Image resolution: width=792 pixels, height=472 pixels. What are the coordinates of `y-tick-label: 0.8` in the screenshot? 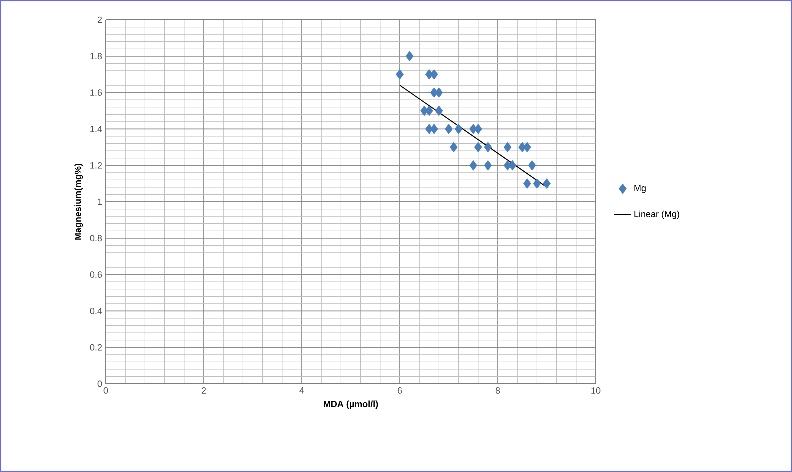 It's located at (96, 238).